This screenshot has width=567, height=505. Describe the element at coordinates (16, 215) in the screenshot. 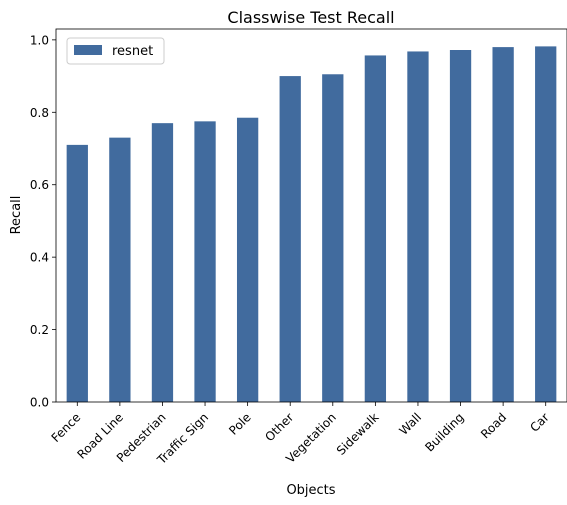

I see `y-axis-label: Recall` at that location.